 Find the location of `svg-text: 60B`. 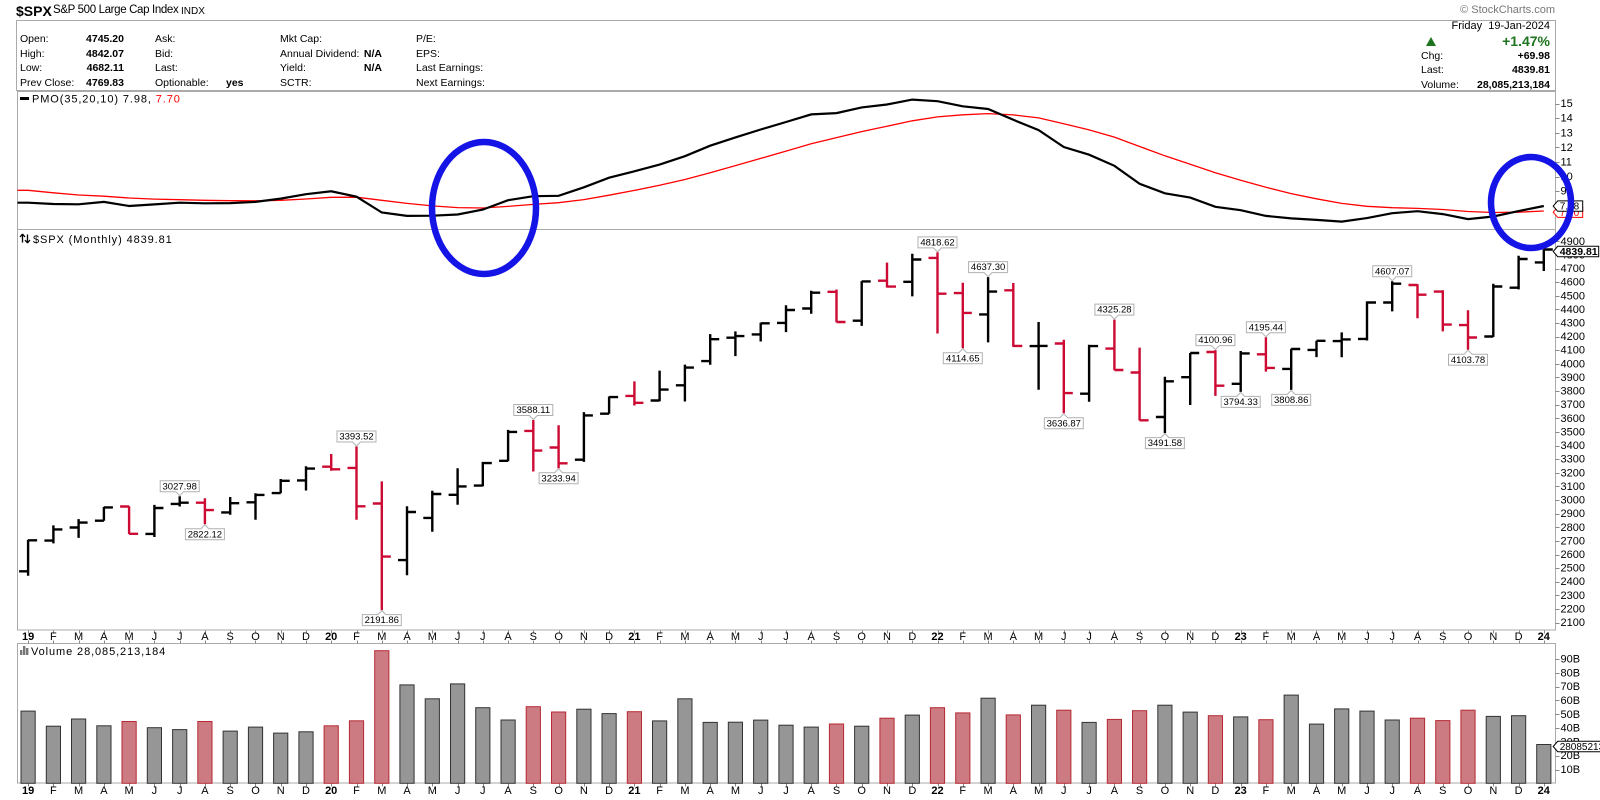

svg-text: 60B is located at coordinates (1571, 701).